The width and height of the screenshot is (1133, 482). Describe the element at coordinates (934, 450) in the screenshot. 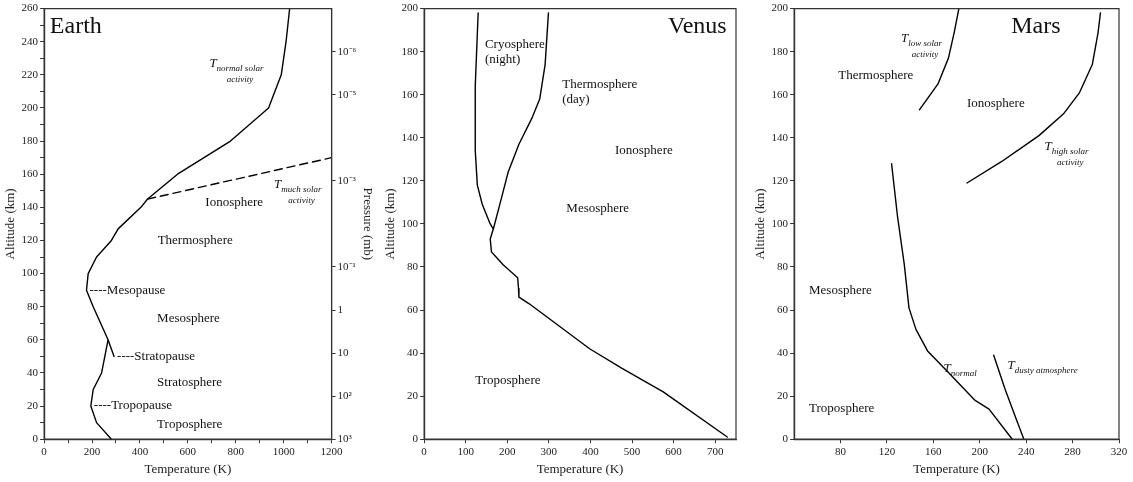

I see `x-tick-label: 160` at that location.